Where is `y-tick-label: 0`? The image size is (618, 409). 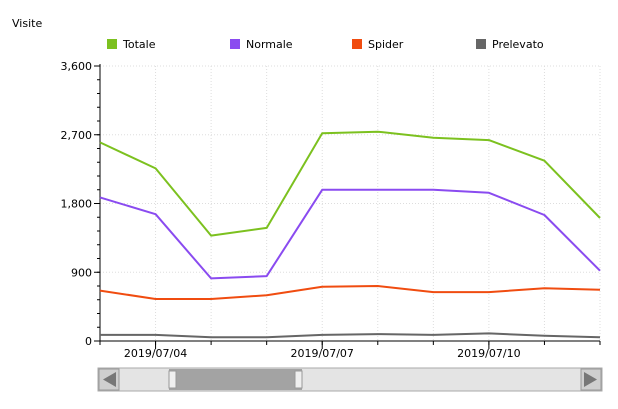
y-tick-label: 0 is located at coordinates (88, 341).